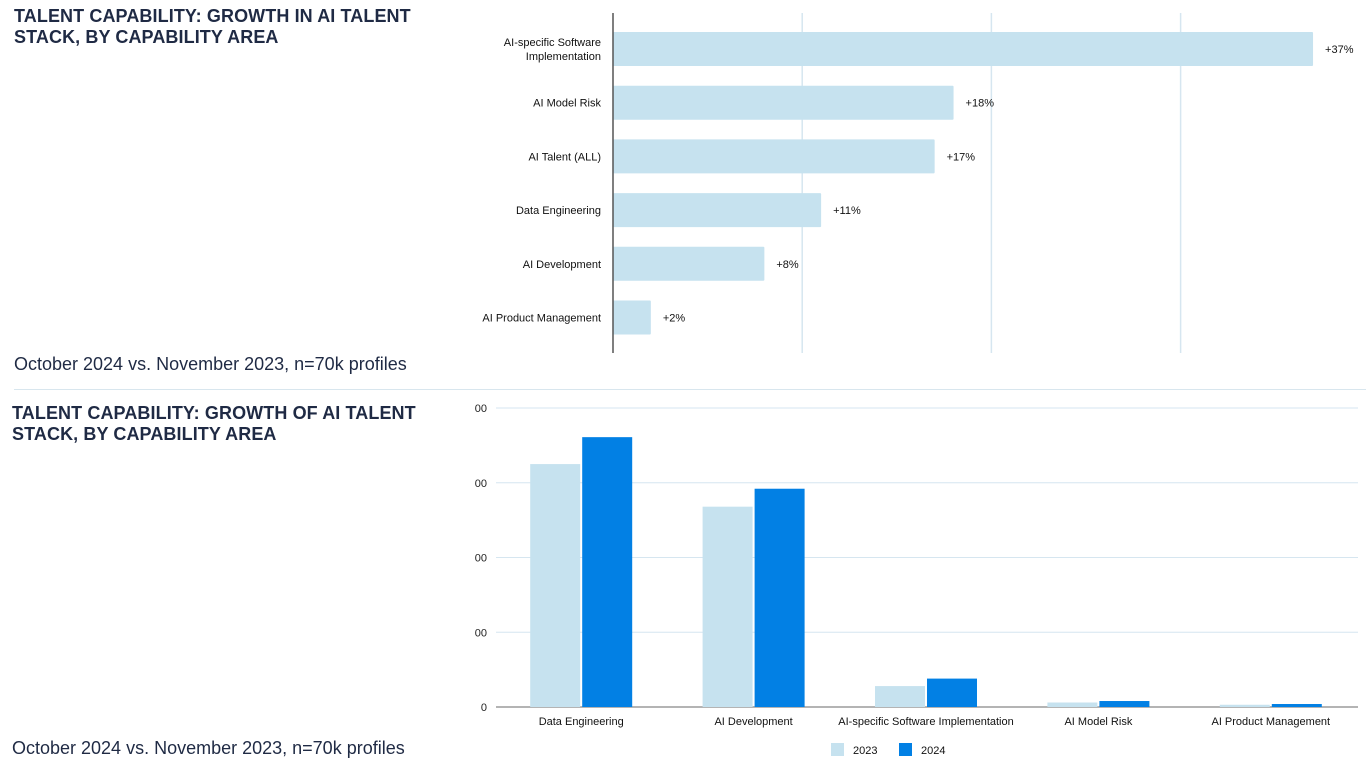  Describe the element at coordinates (837, 749) in the screenshot. I see `chart2-legend-swatch-2023` at that location.